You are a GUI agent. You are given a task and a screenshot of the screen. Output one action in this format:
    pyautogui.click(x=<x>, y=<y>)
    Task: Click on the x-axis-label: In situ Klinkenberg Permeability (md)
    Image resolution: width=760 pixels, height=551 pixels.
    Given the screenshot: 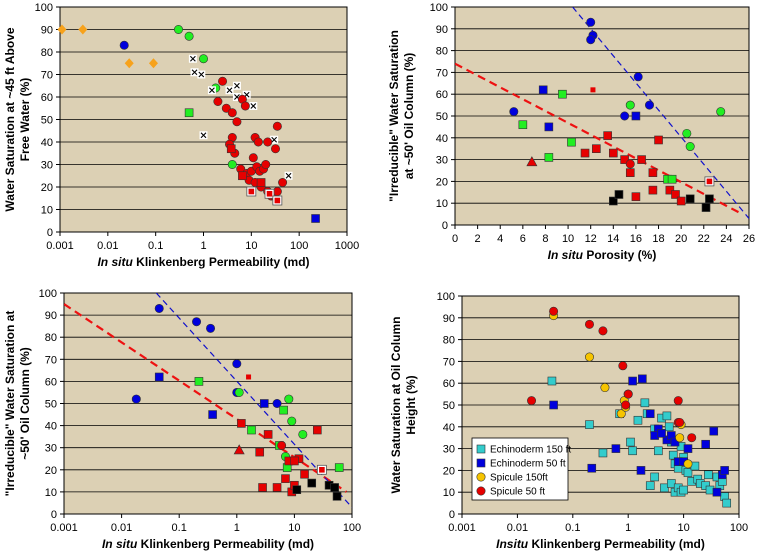 What is the action you would take?
    pyautogui.click(x=203, y=262)
    